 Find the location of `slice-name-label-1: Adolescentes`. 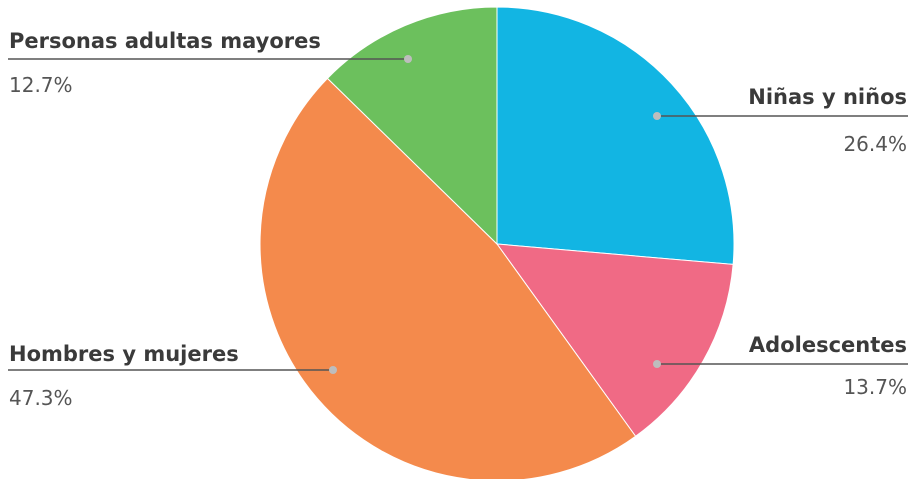

slice-name-label-1: Adolescentes is located at coordinates (828, 345).